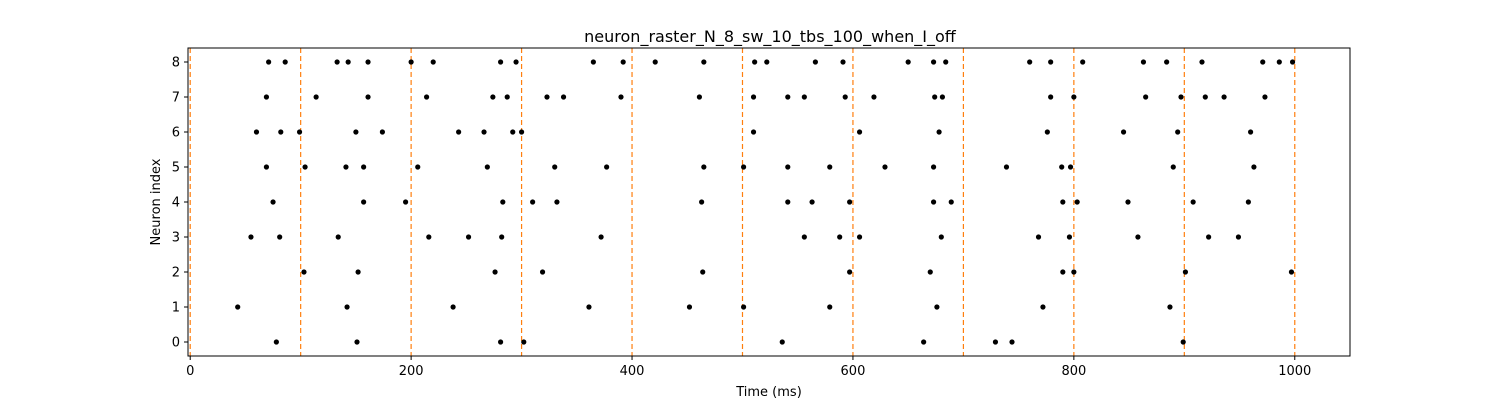 The width and height of the screenshot is (1500, 400). I want to click on x-tick-label: 600, so click(853, 371).